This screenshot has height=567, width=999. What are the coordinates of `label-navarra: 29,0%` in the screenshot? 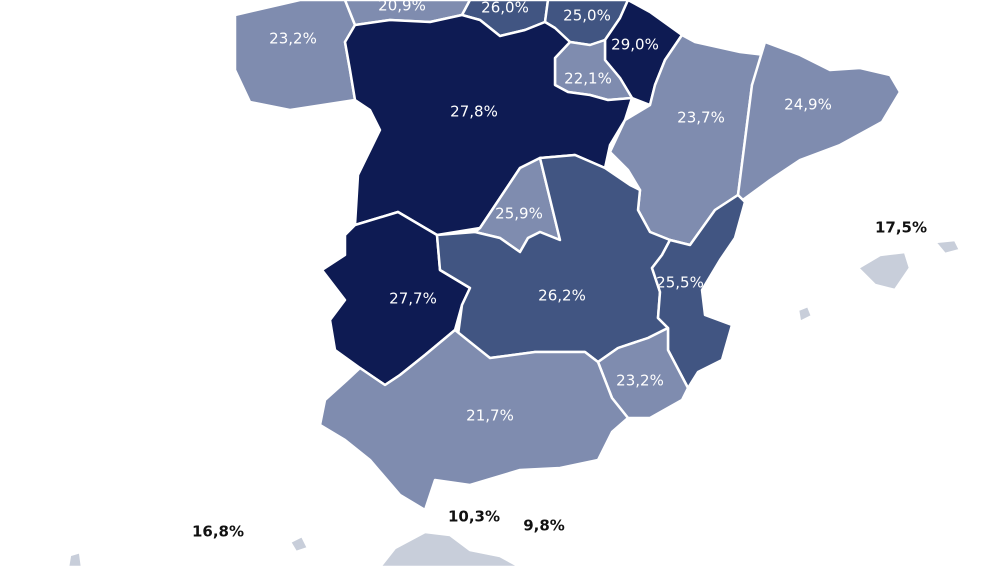 It's located at (635, 45).